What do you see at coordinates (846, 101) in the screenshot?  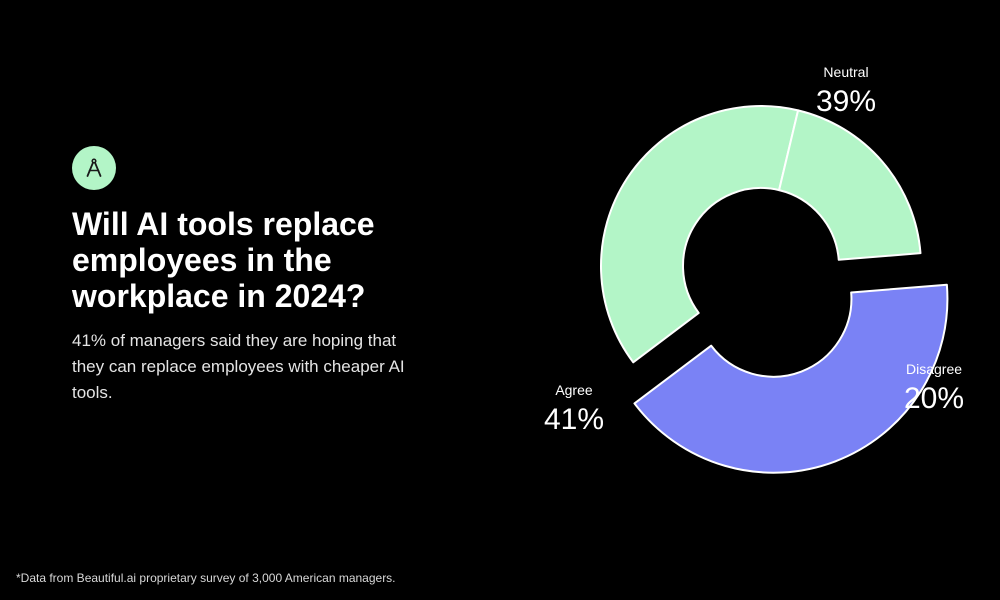 I see `slice-value-neutral: 39%` at bounding box center [846, 101].